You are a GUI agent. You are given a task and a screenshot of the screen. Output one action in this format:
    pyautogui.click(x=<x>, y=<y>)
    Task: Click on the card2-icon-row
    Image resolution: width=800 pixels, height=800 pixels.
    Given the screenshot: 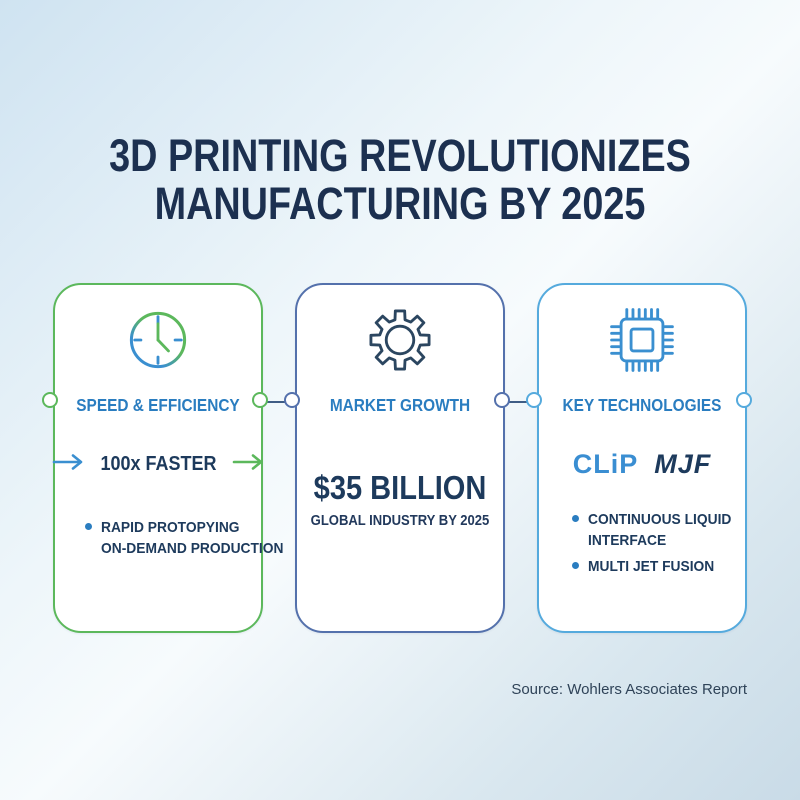 What is the action you would take?
    pyautogui.click(x=400, y=342)
    